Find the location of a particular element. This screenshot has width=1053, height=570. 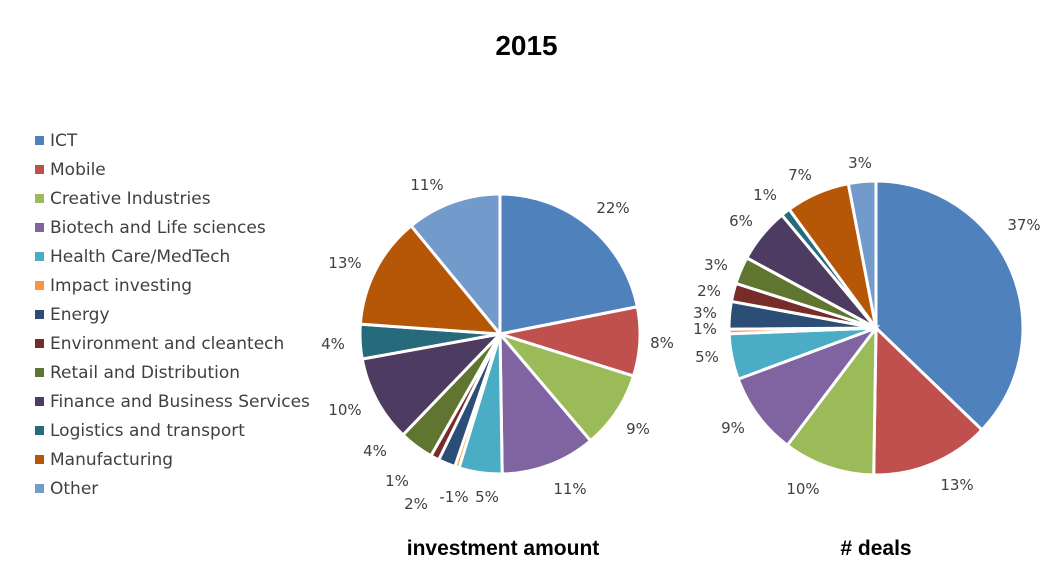

legend-item: Other is located at coordinates (172, 488).